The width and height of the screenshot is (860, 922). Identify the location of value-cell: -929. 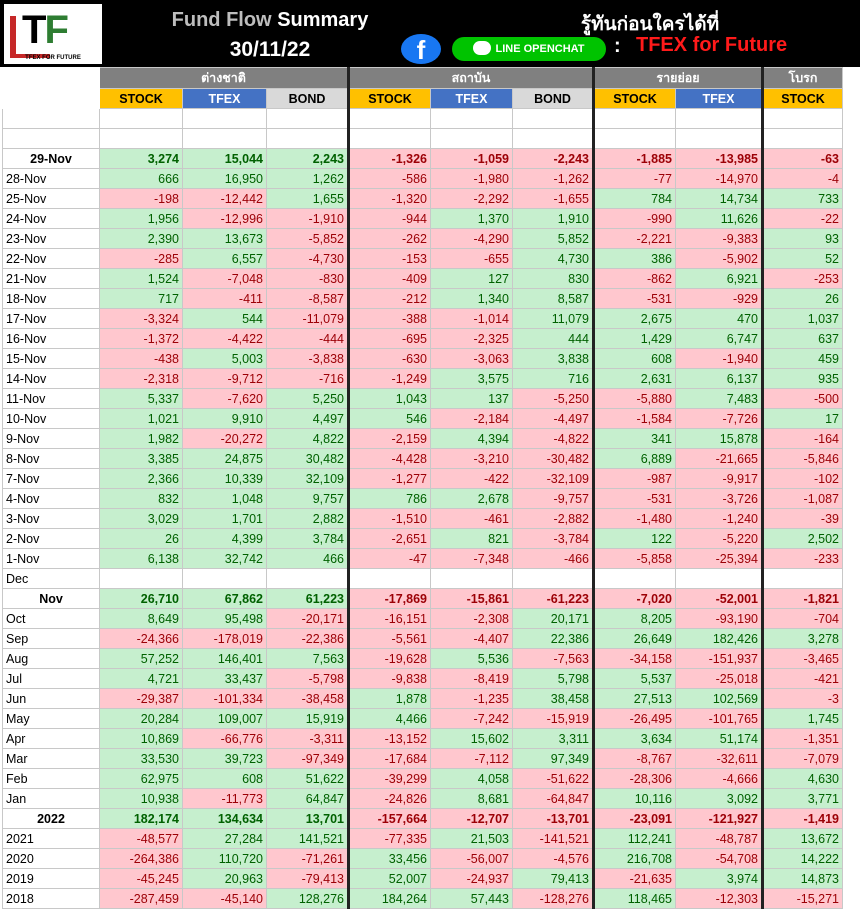
(719, 298).